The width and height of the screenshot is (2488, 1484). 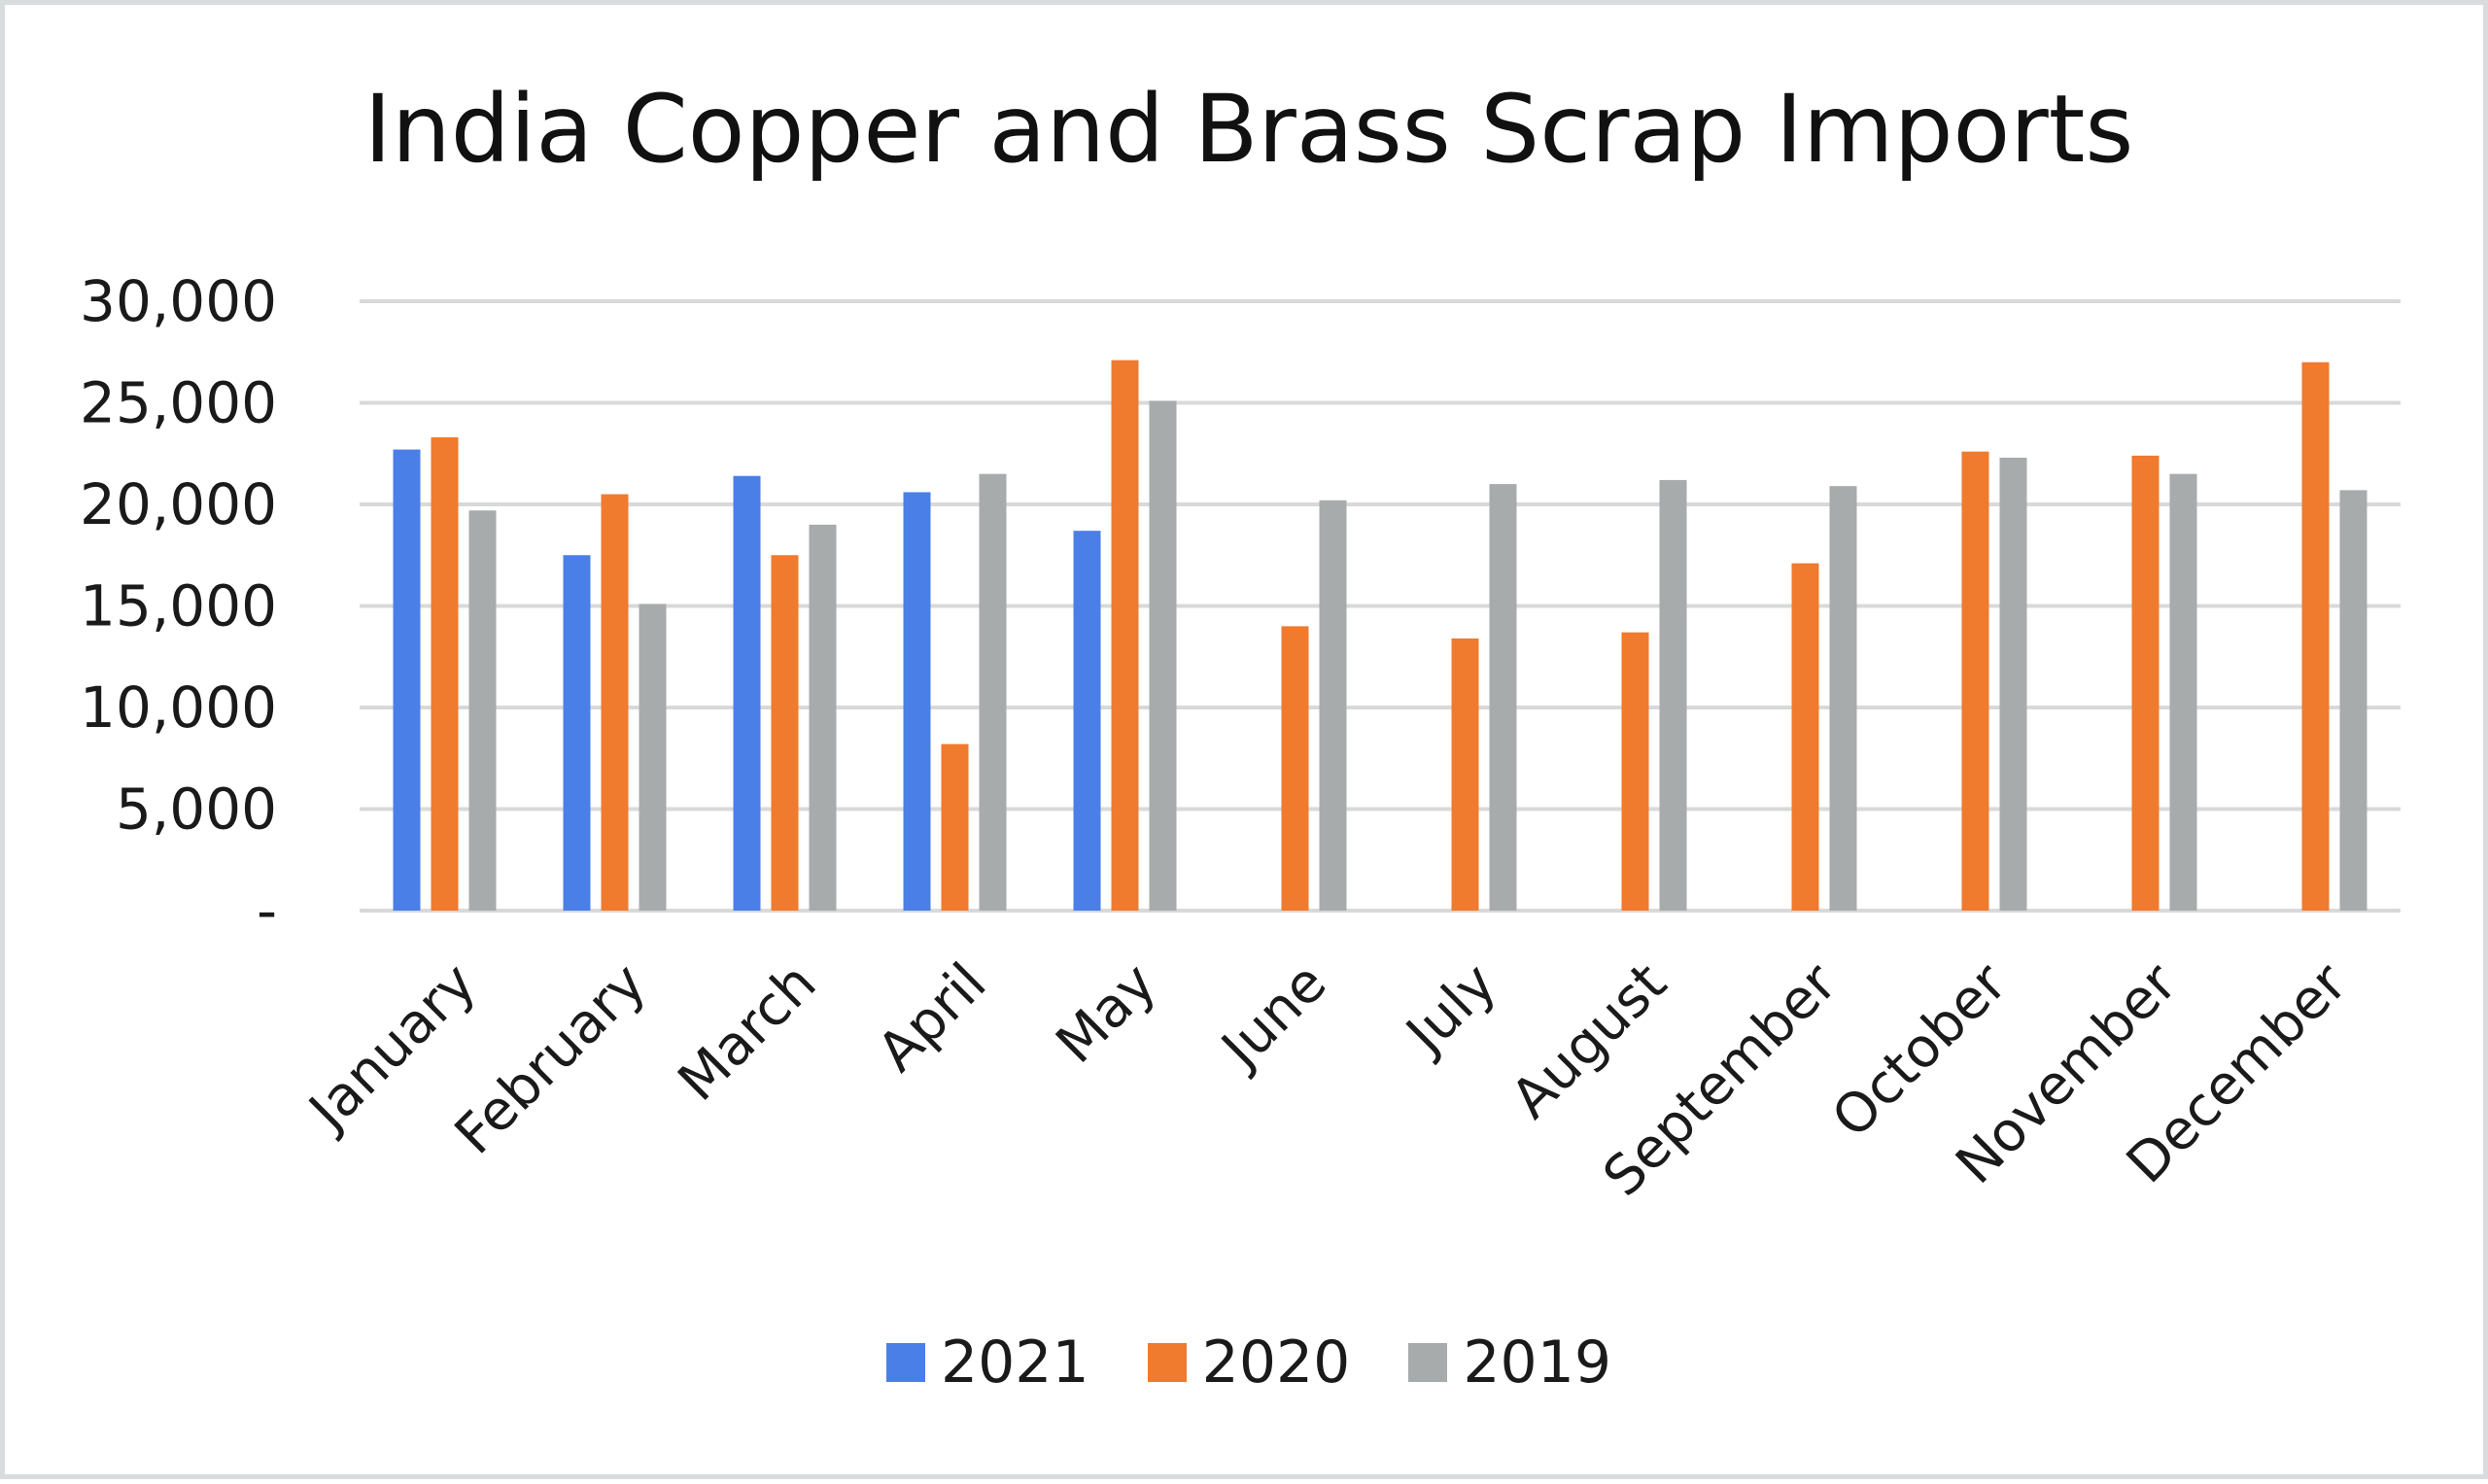 What do you see at coordinates (1537, 1363) in the screenshot?
I see `legend-label: 2019` at bounding box center [1537, 1363].